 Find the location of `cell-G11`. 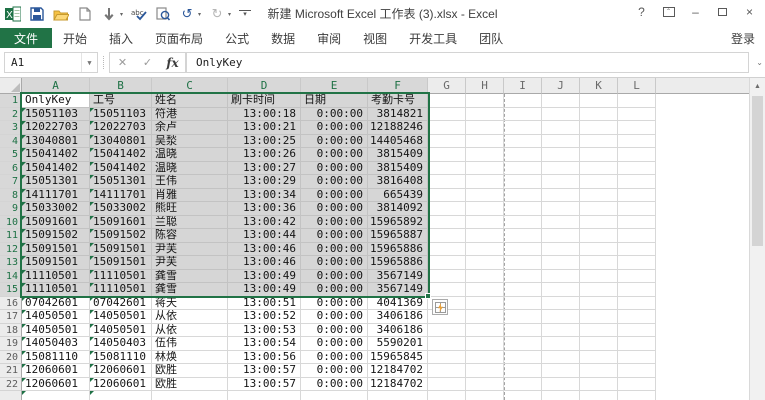

cell-G11 is located at coordinates (447, 236).